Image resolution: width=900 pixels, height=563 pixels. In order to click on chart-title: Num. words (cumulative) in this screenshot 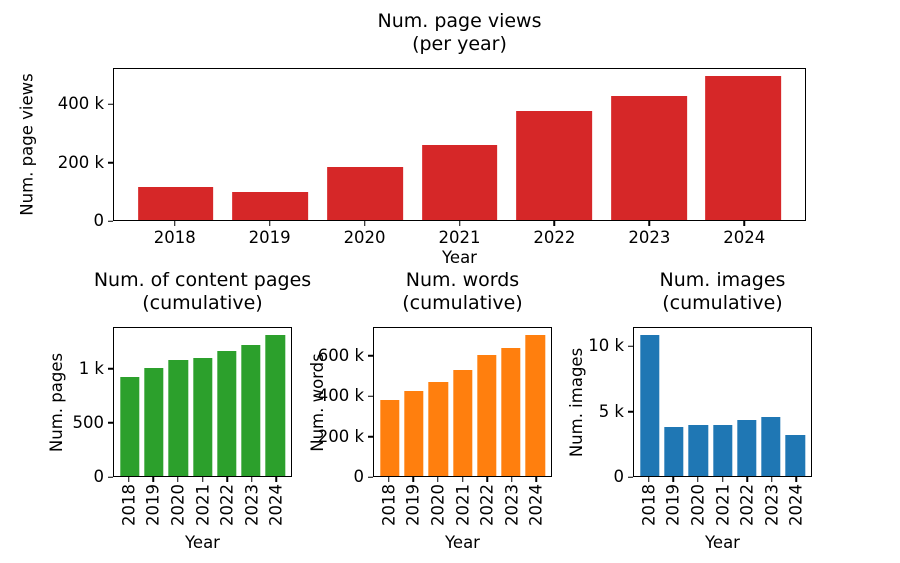, I will do `click(462, 291)`.